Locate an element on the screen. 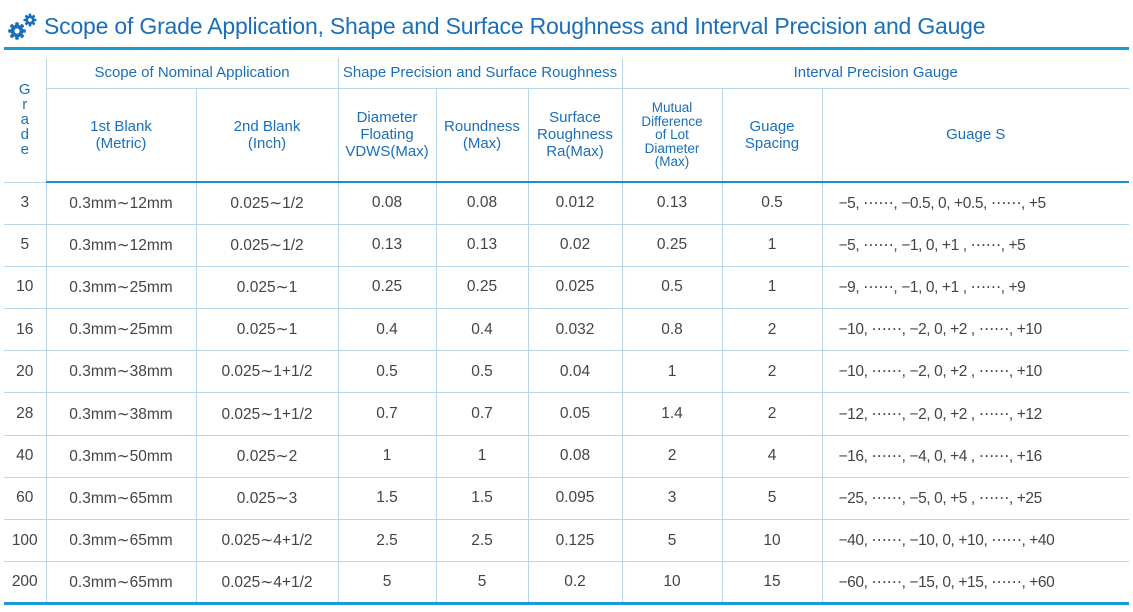  lot-difference-cell: 0.25 is located at coordinates (672, 245).